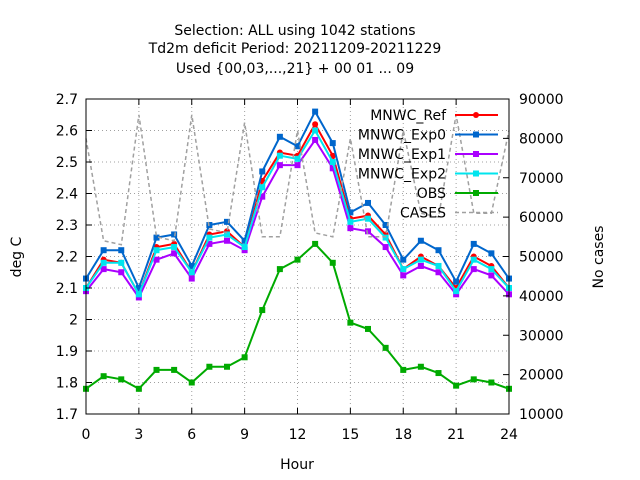 Image resolution: width=640 pixels, height=480 pixels. I want to click on y-tick-label: 2.2, so click(67, 258).